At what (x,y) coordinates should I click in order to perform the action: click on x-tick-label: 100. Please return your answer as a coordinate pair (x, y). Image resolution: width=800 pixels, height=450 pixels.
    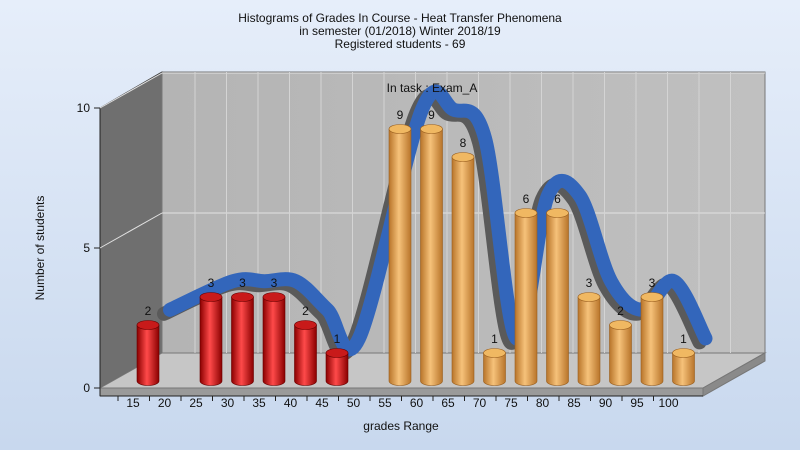
    Looking at the image, I should click on (668, 403).